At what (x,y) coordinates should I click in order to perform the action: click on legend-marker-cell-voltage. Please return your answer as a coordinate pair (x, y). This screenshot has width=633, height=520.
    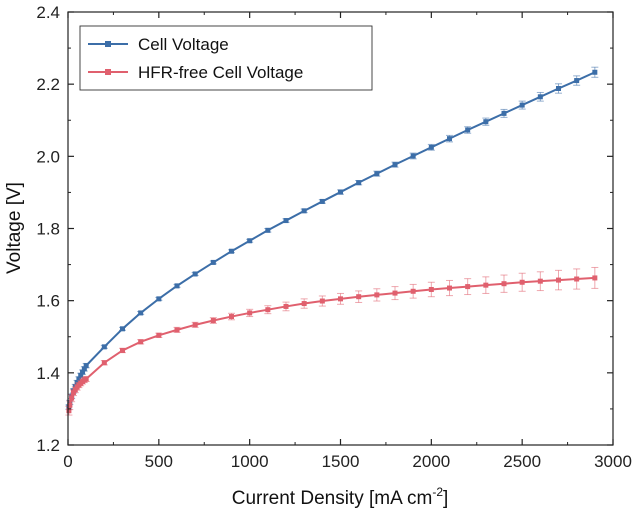
    Looking at the image, I should click on (108, 44).